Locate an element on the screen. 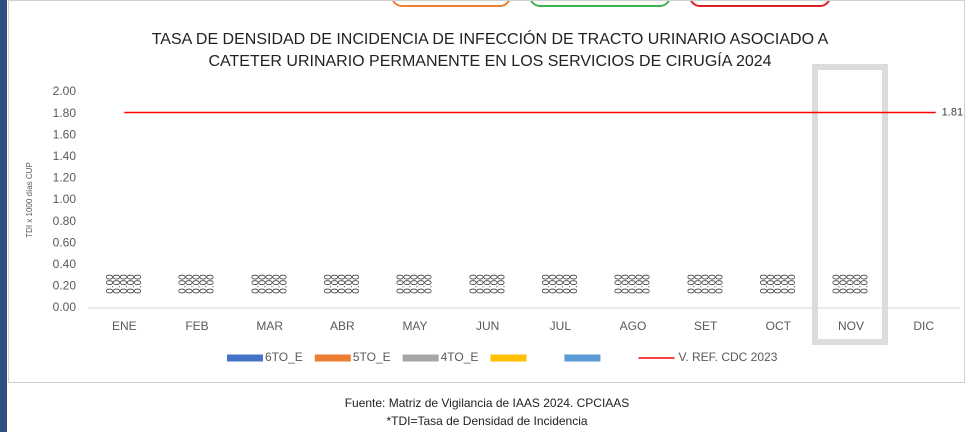  y-axis-label: TDI x 1000 días CUP is located at coordinates (29, 200).